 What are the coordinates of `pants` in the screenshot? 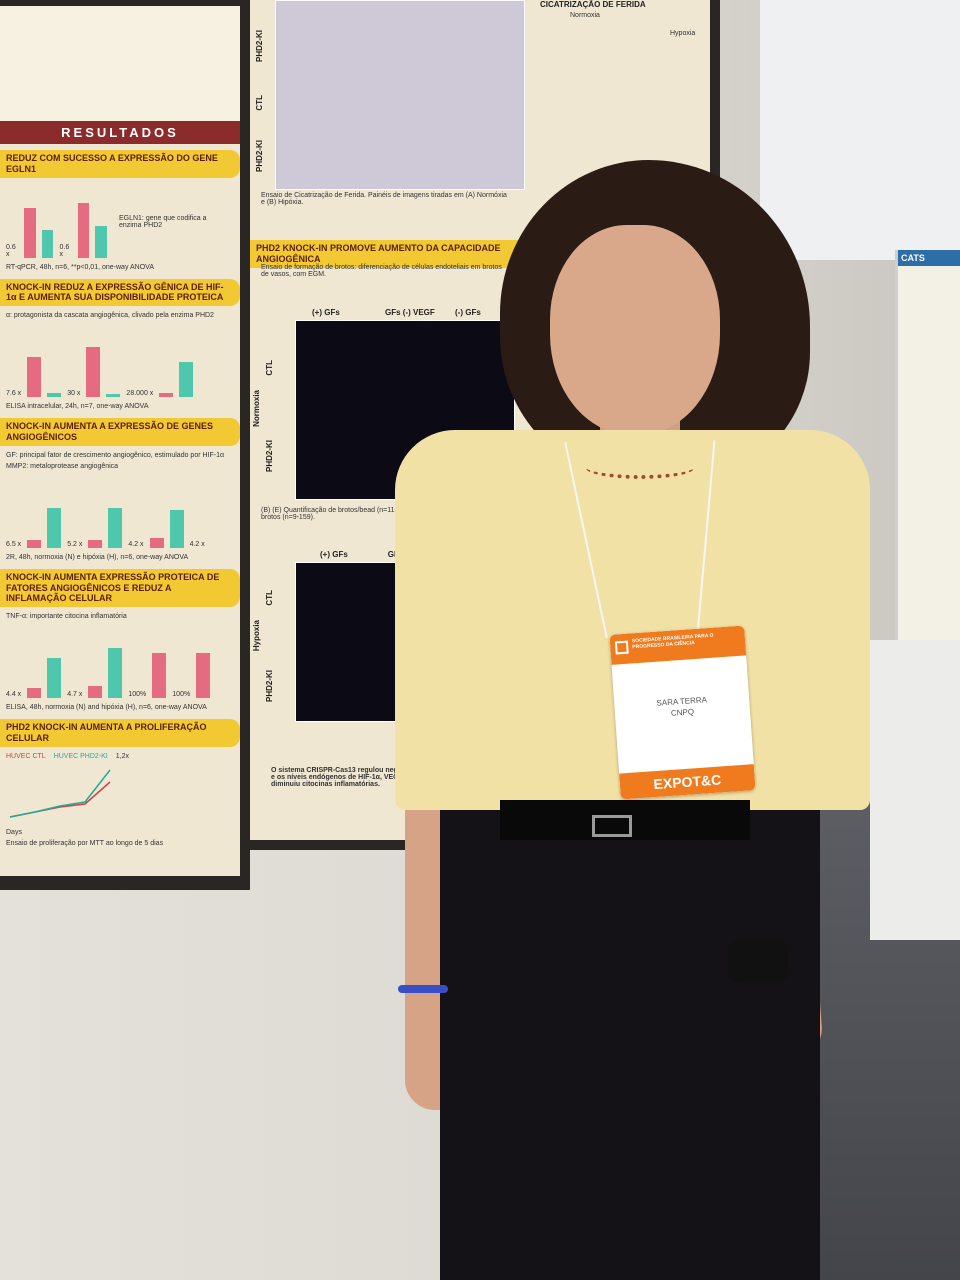 It's located at (630, 1040).